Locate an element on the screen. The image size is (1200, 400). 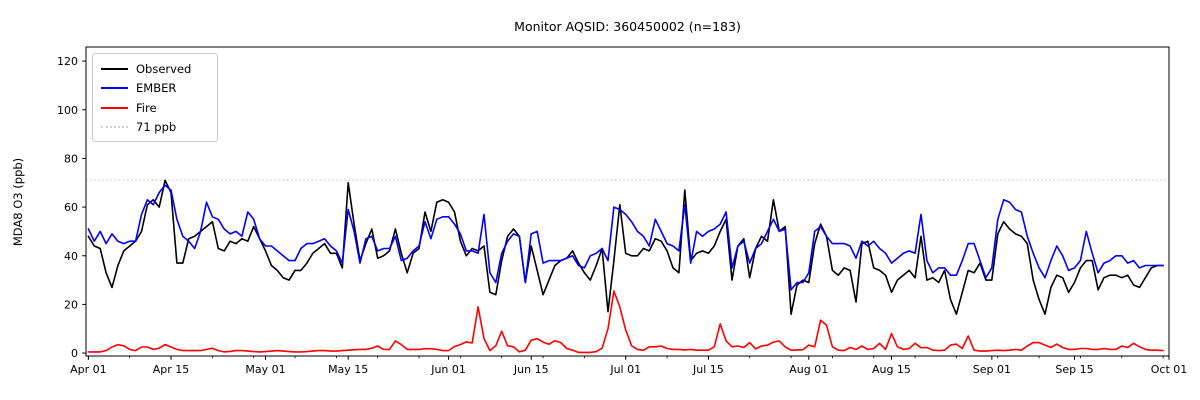
x-tick-label: Jun 15 is located at coordinates (531, 369).